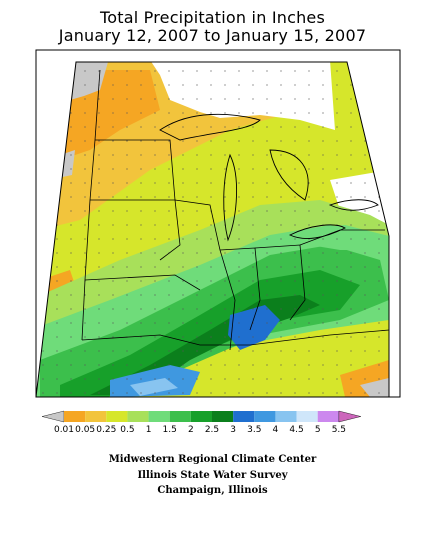 The image size is (425, 550). I want to click on legend-tick-label: 2, so click(191, 430).